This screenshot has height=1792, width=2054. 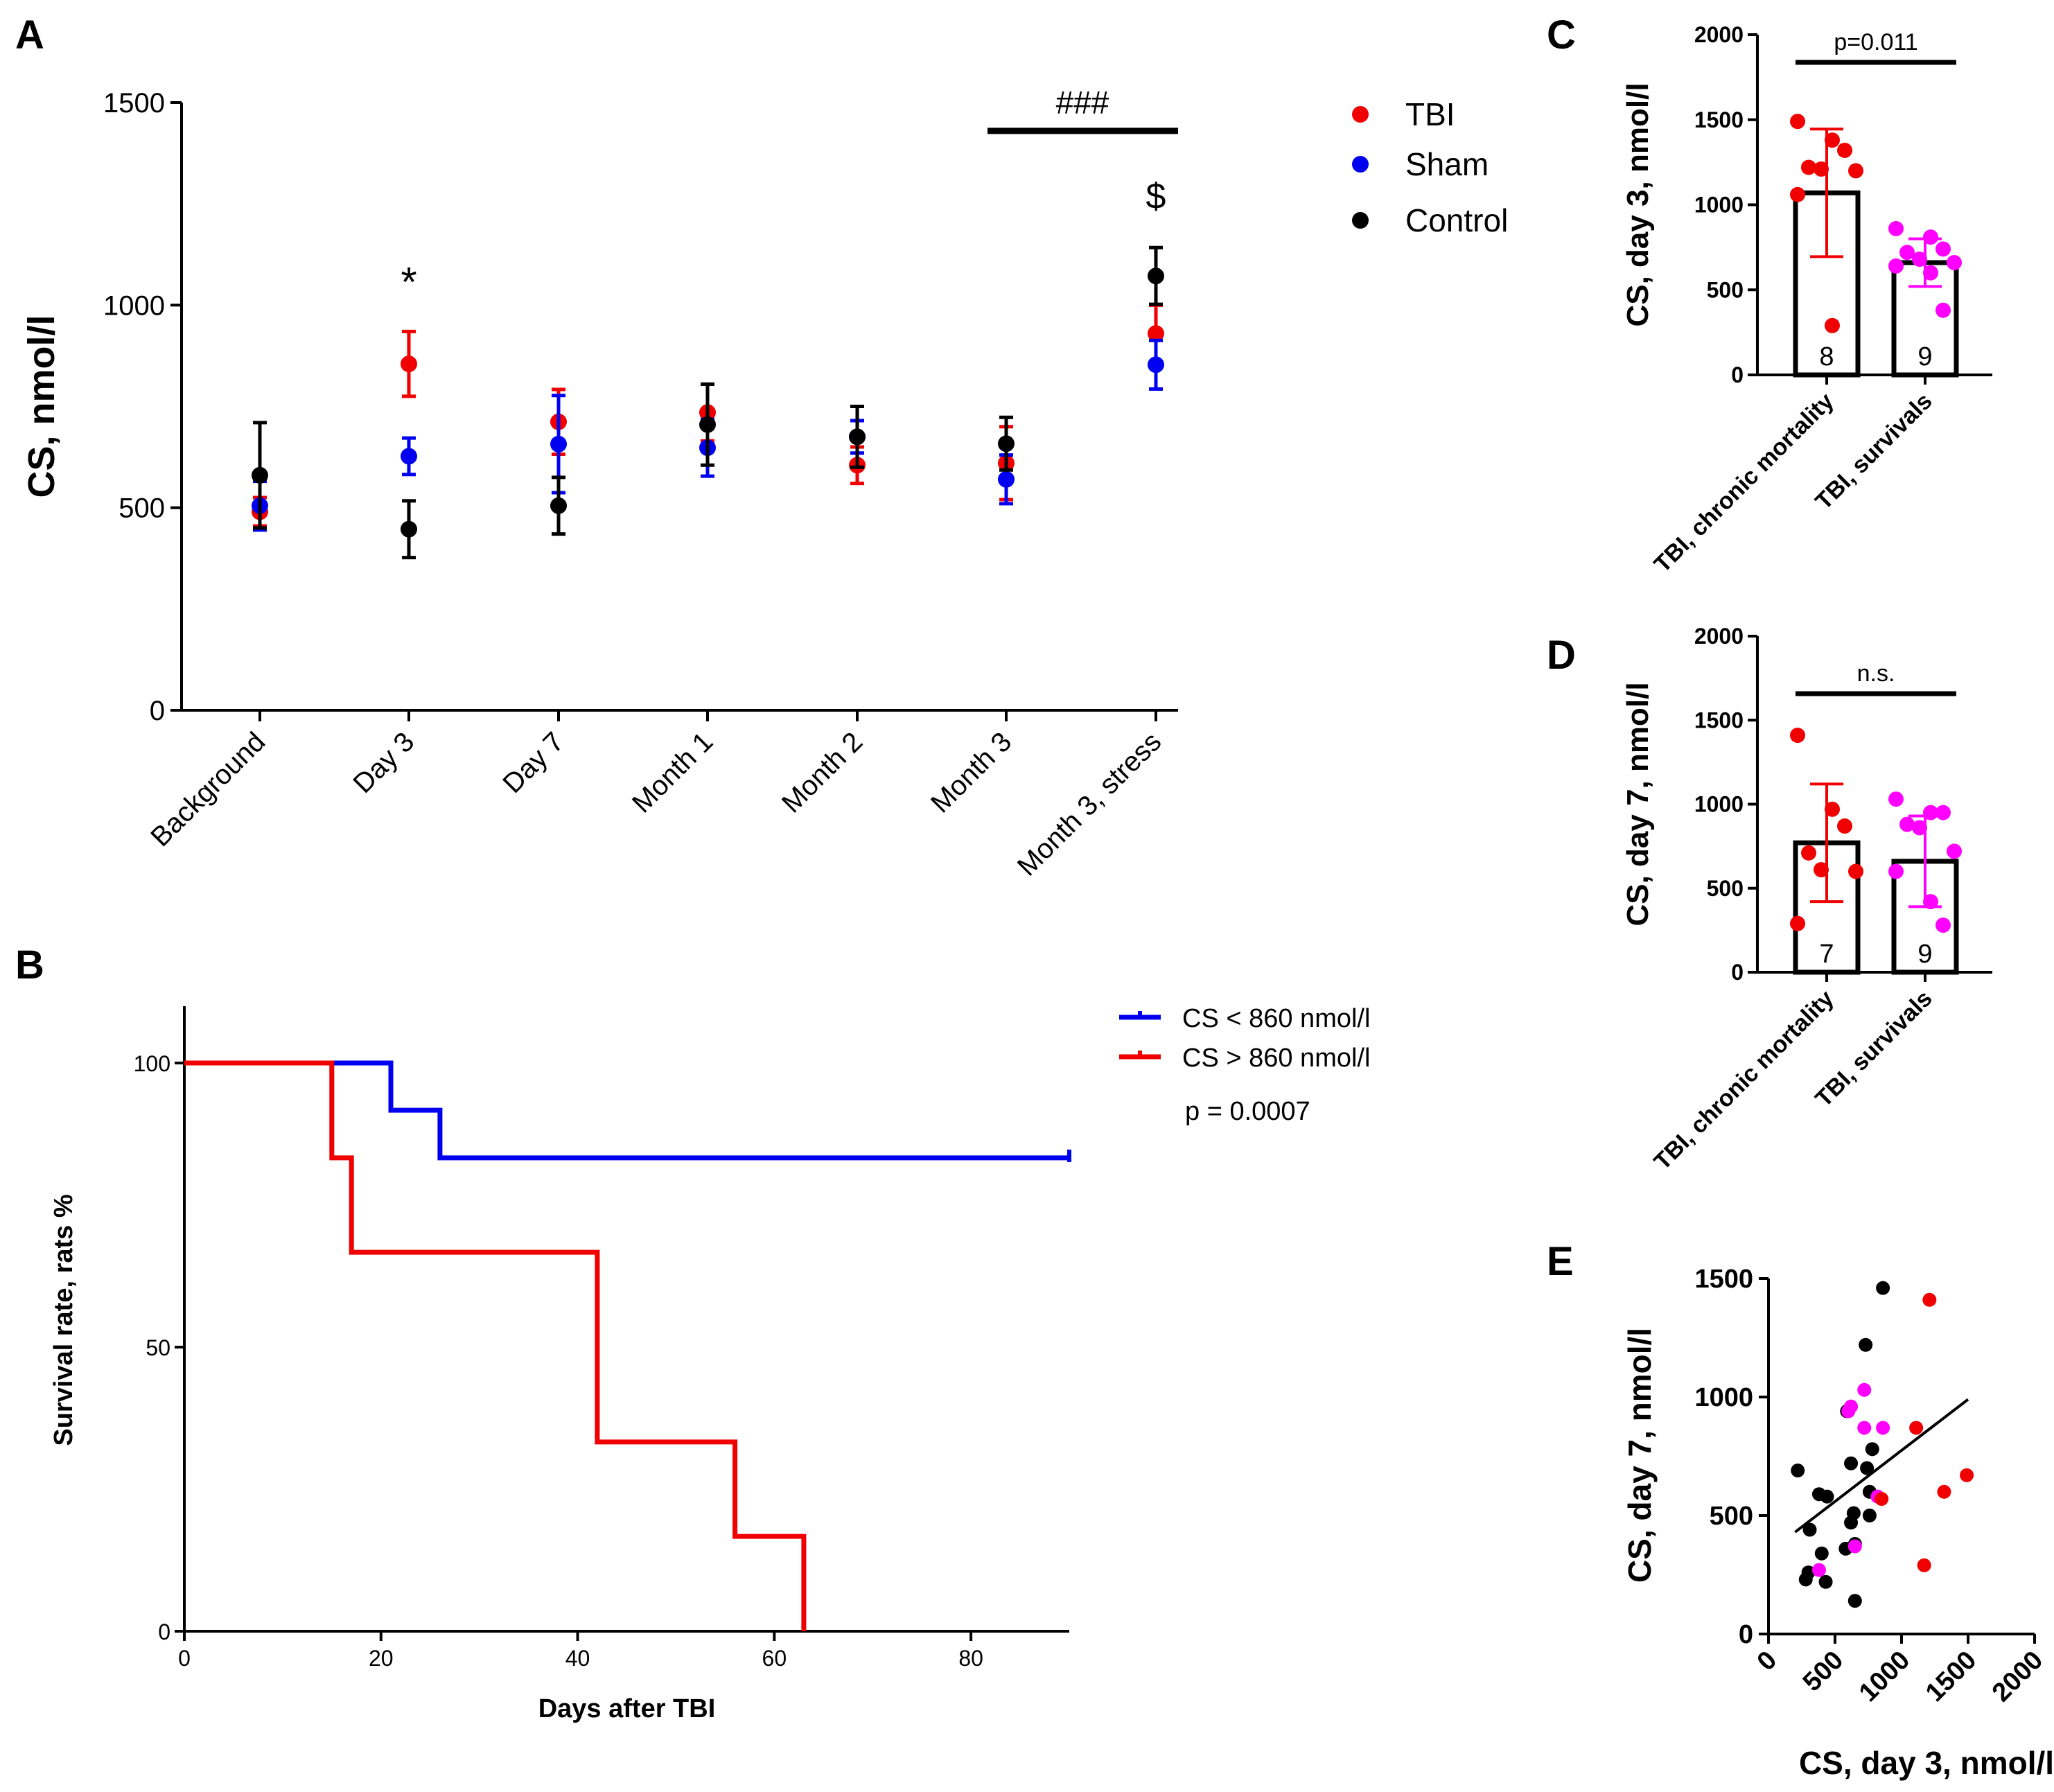 What do you see at coordinates (1719, 120) in the screenshot?
I see `y-tick-label-c: 1500` at bounding box center [1719, 120].